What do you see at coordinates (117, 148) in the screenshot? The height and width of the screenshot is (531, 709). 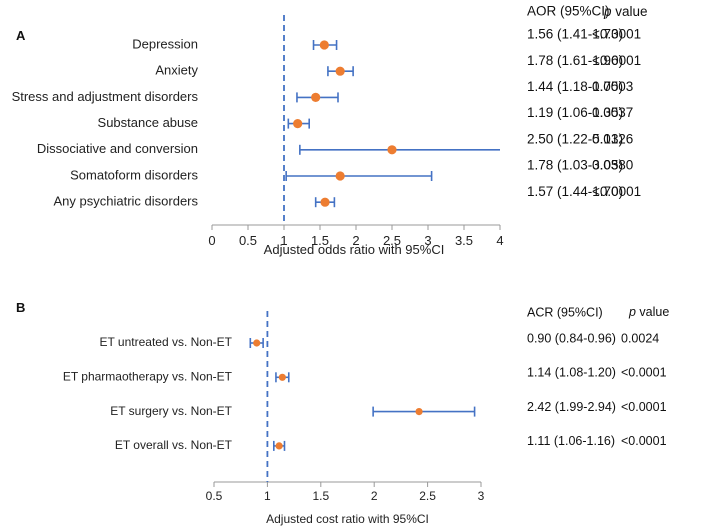 I see `row-label: Dissociative and conversion` at bounding box center [117, 148].